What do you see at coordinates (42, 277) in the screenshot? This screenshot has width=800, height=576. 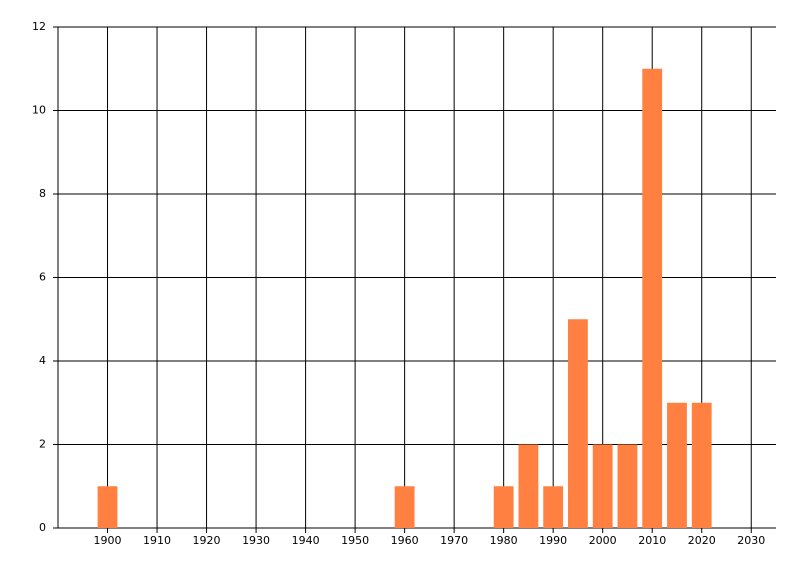 I see `y-tick-label: 6` at bounding box center [42, 277].